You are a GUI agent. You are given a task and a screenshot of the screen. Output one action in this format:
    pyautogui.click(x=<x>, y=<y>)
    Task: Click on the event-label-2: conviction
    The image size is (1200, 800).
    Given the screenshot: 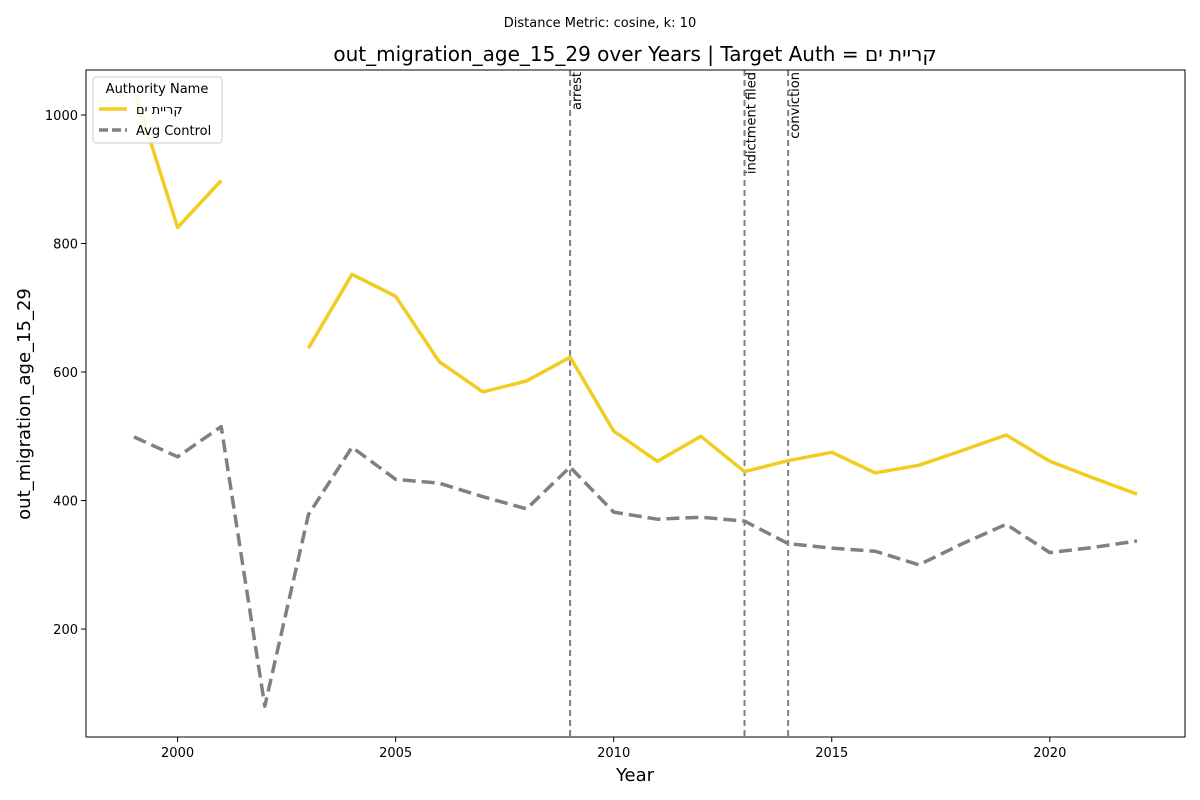 What is the action you would take?
    pyautogui.click(x=795, y=105)
    